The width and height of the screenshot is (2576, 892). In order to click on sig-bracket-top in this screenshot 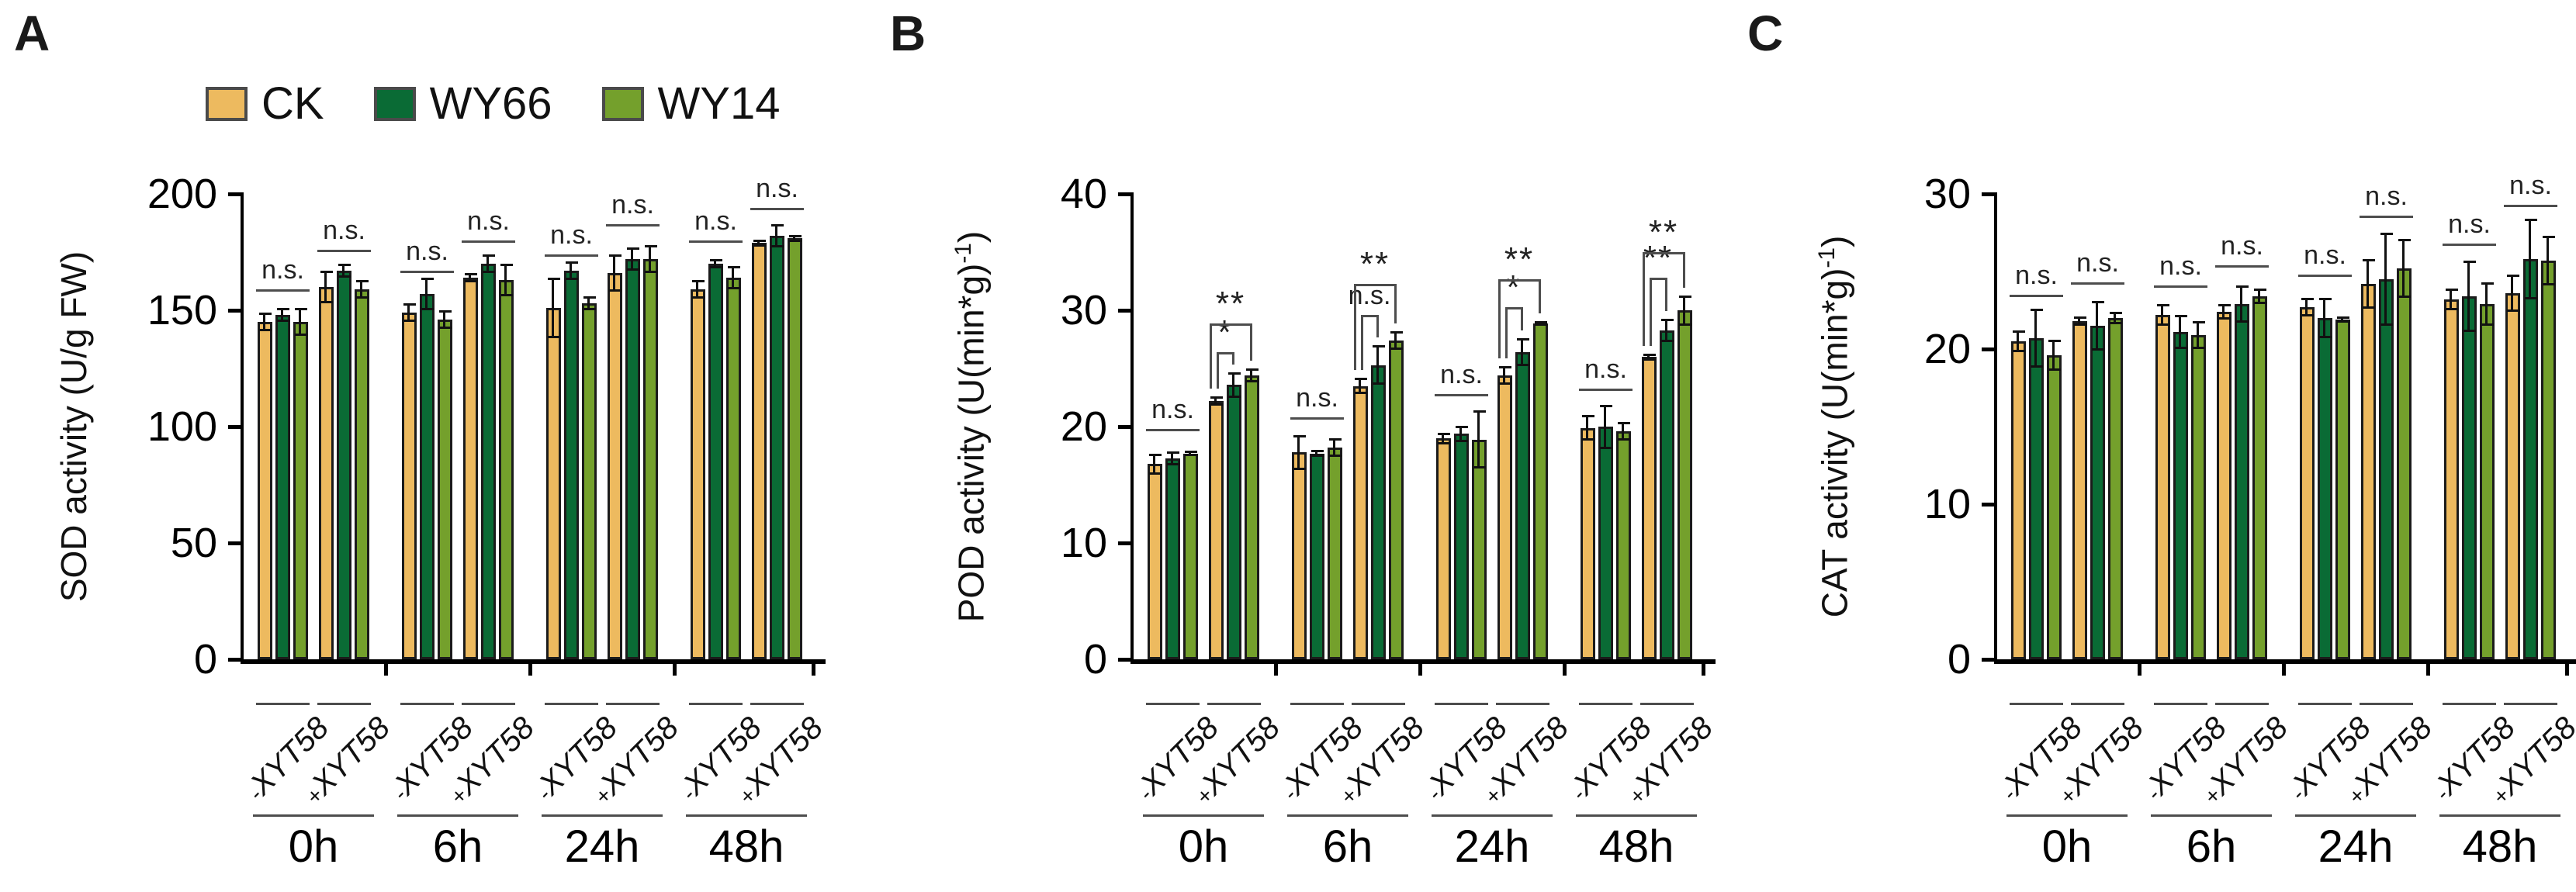, I will do `click(1369, 316)`.